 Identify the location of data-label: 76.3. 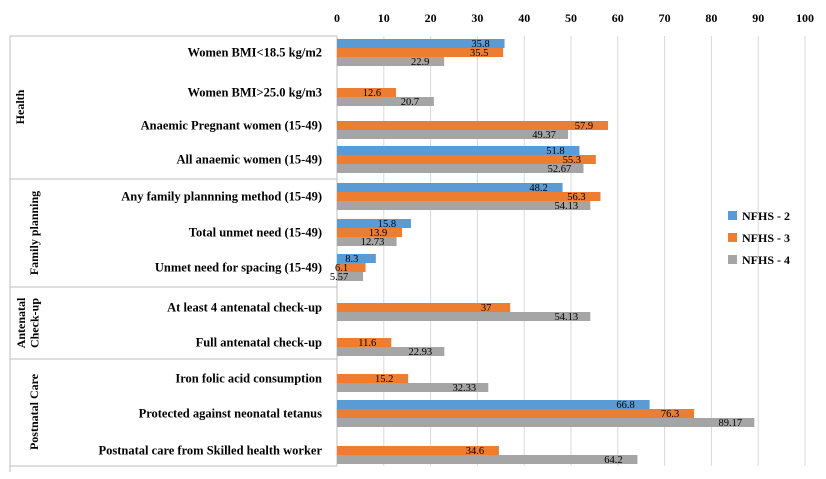
(670, 414).